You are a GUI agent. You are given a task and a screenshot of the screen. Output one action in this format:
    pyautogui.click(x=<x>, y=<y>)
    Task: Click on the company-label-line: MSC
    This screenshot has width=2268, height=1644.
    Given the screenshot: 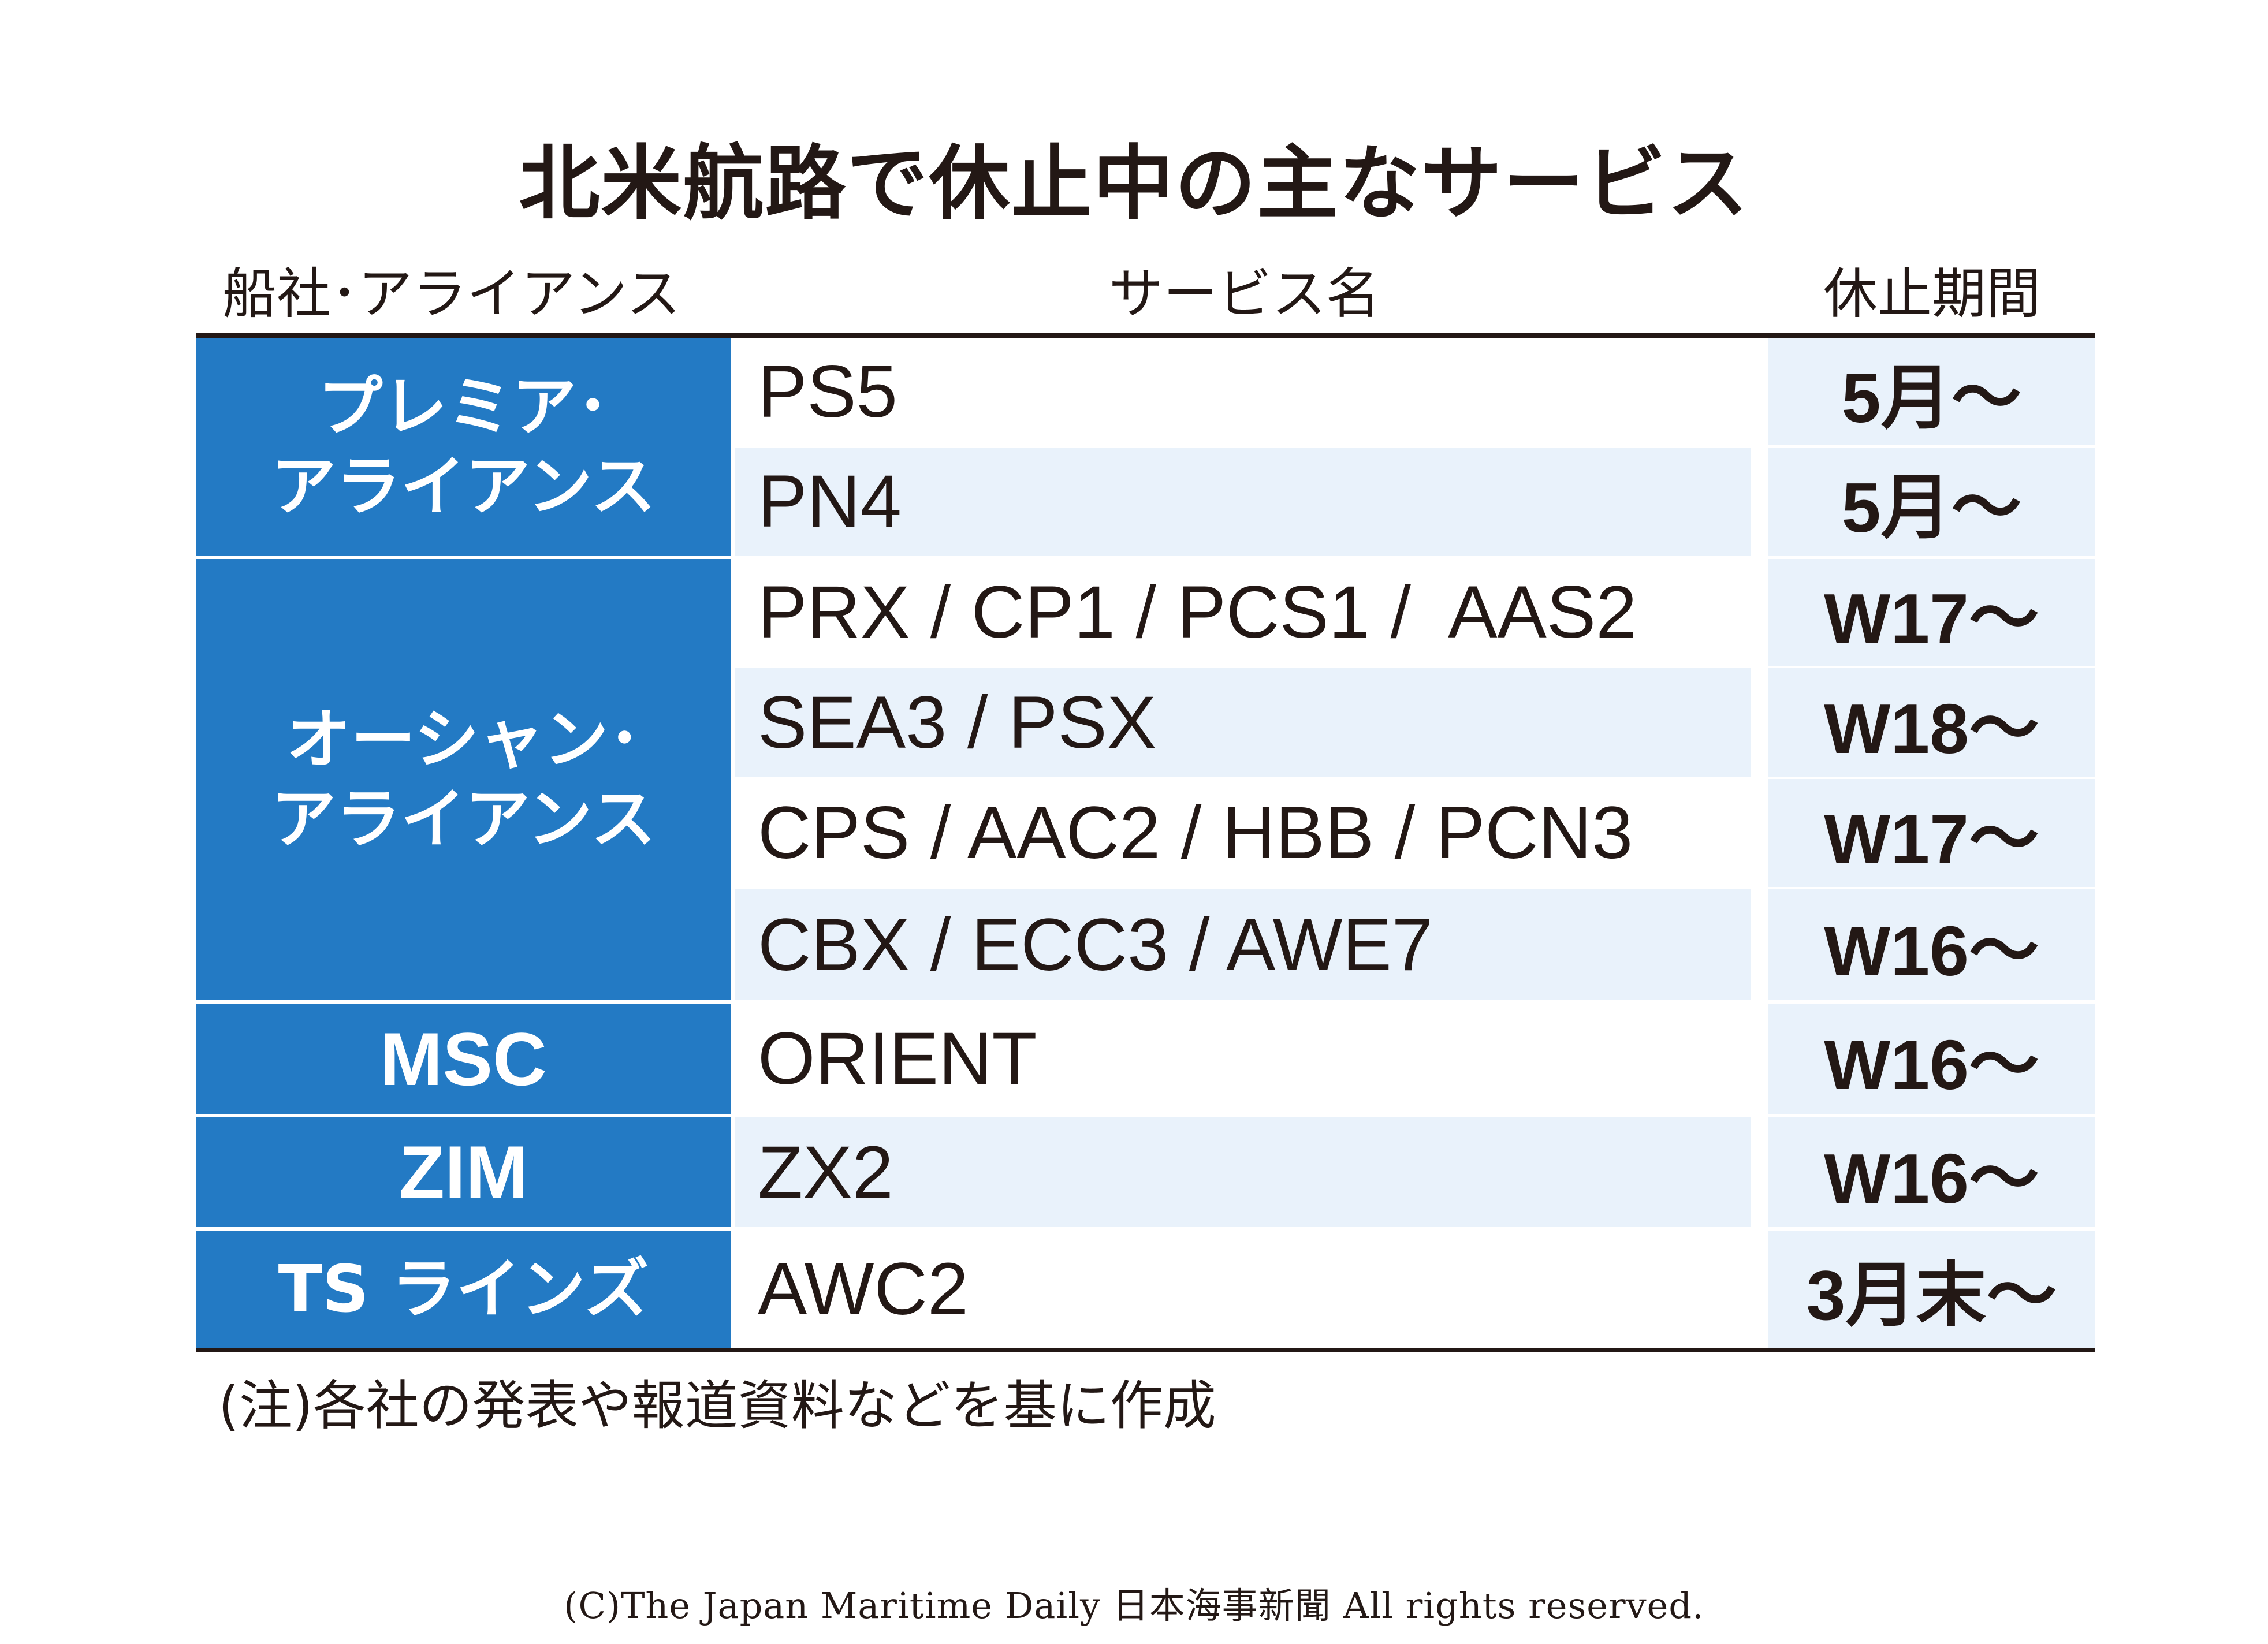 What is the action you would take?
    pyautogui.click(x=463, y=1059)
    